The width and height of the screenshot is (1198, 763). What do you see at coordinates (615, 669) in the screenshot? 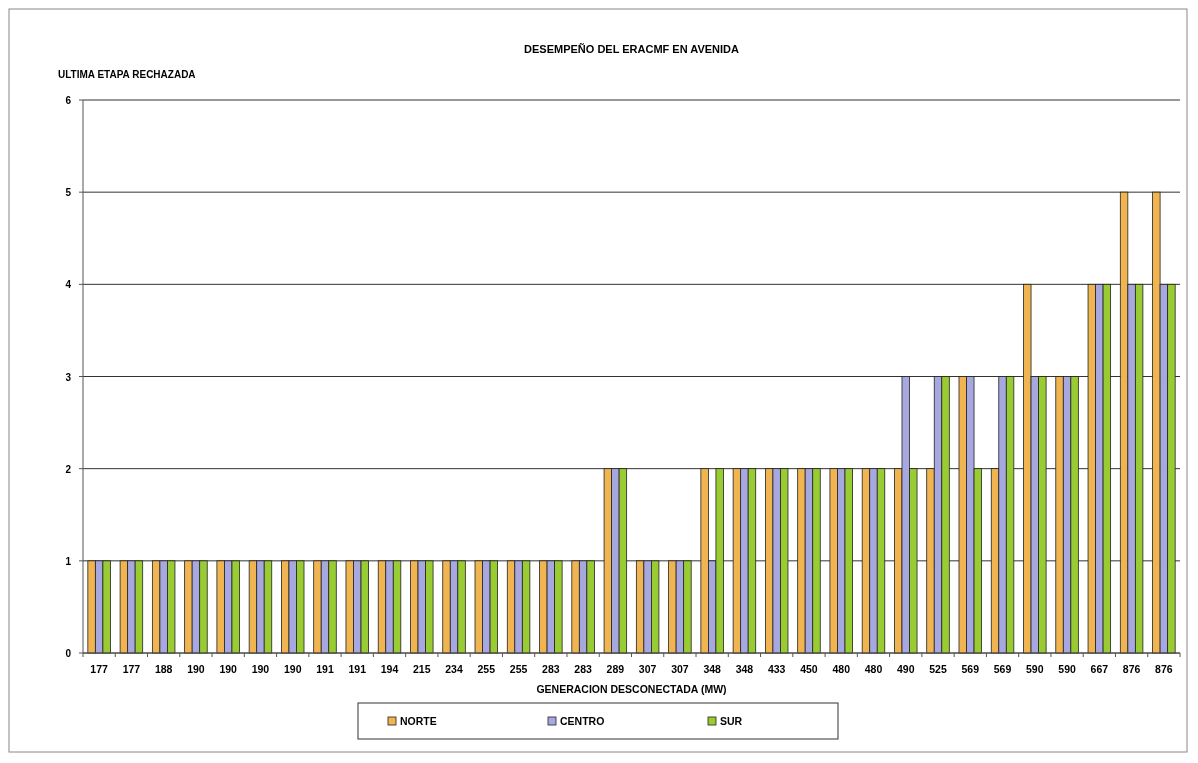
I see `x-tick-label: 289` at bounding box center [615, 669].